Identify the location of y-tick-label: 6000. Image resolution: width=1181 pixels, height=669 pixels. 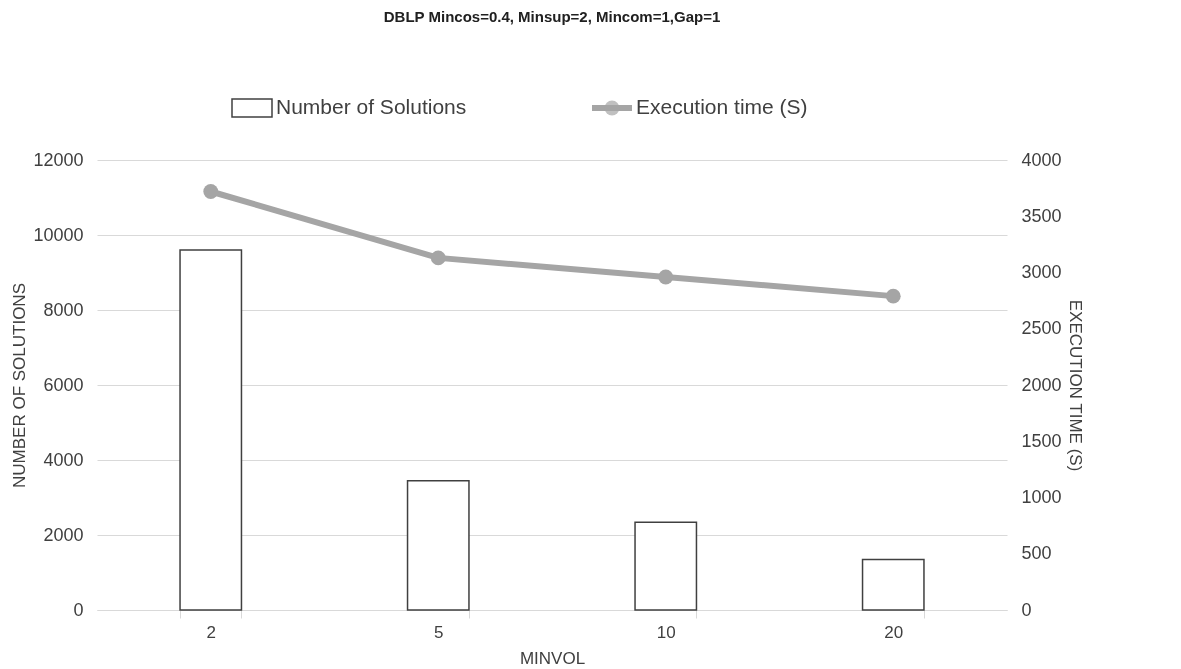
(63, 384).